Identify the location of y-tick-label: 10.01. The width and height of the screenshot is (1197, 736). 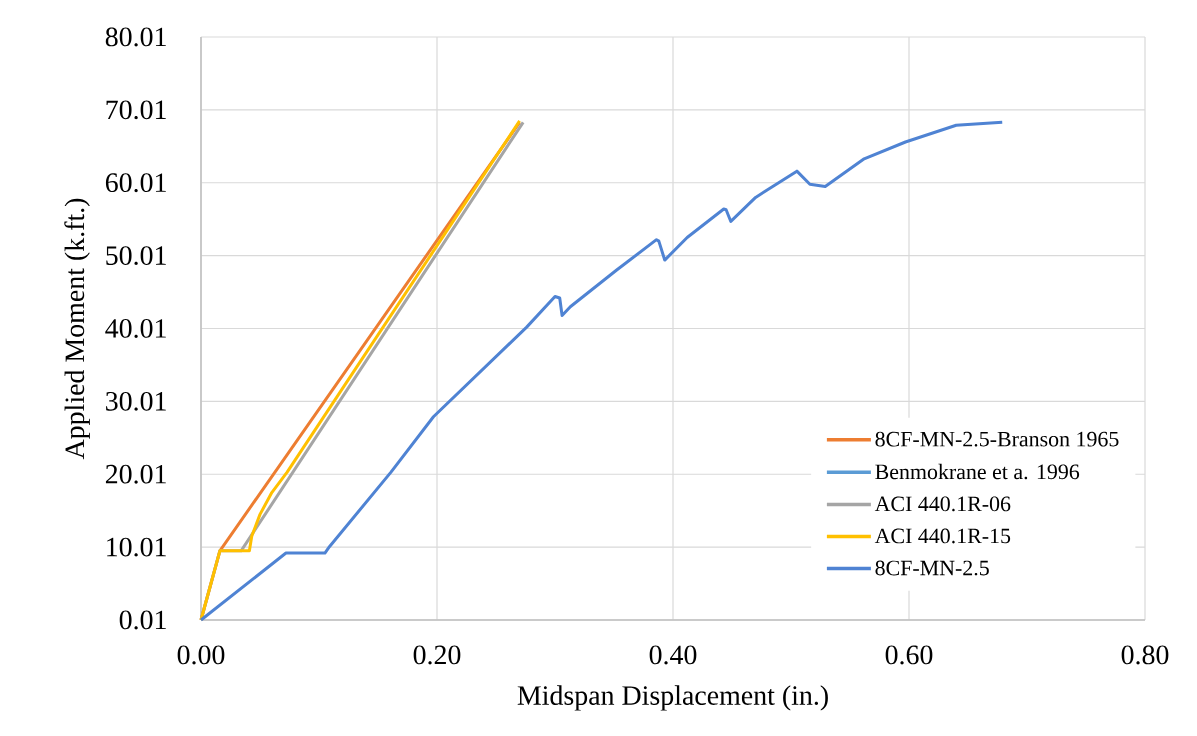
(136, 547).